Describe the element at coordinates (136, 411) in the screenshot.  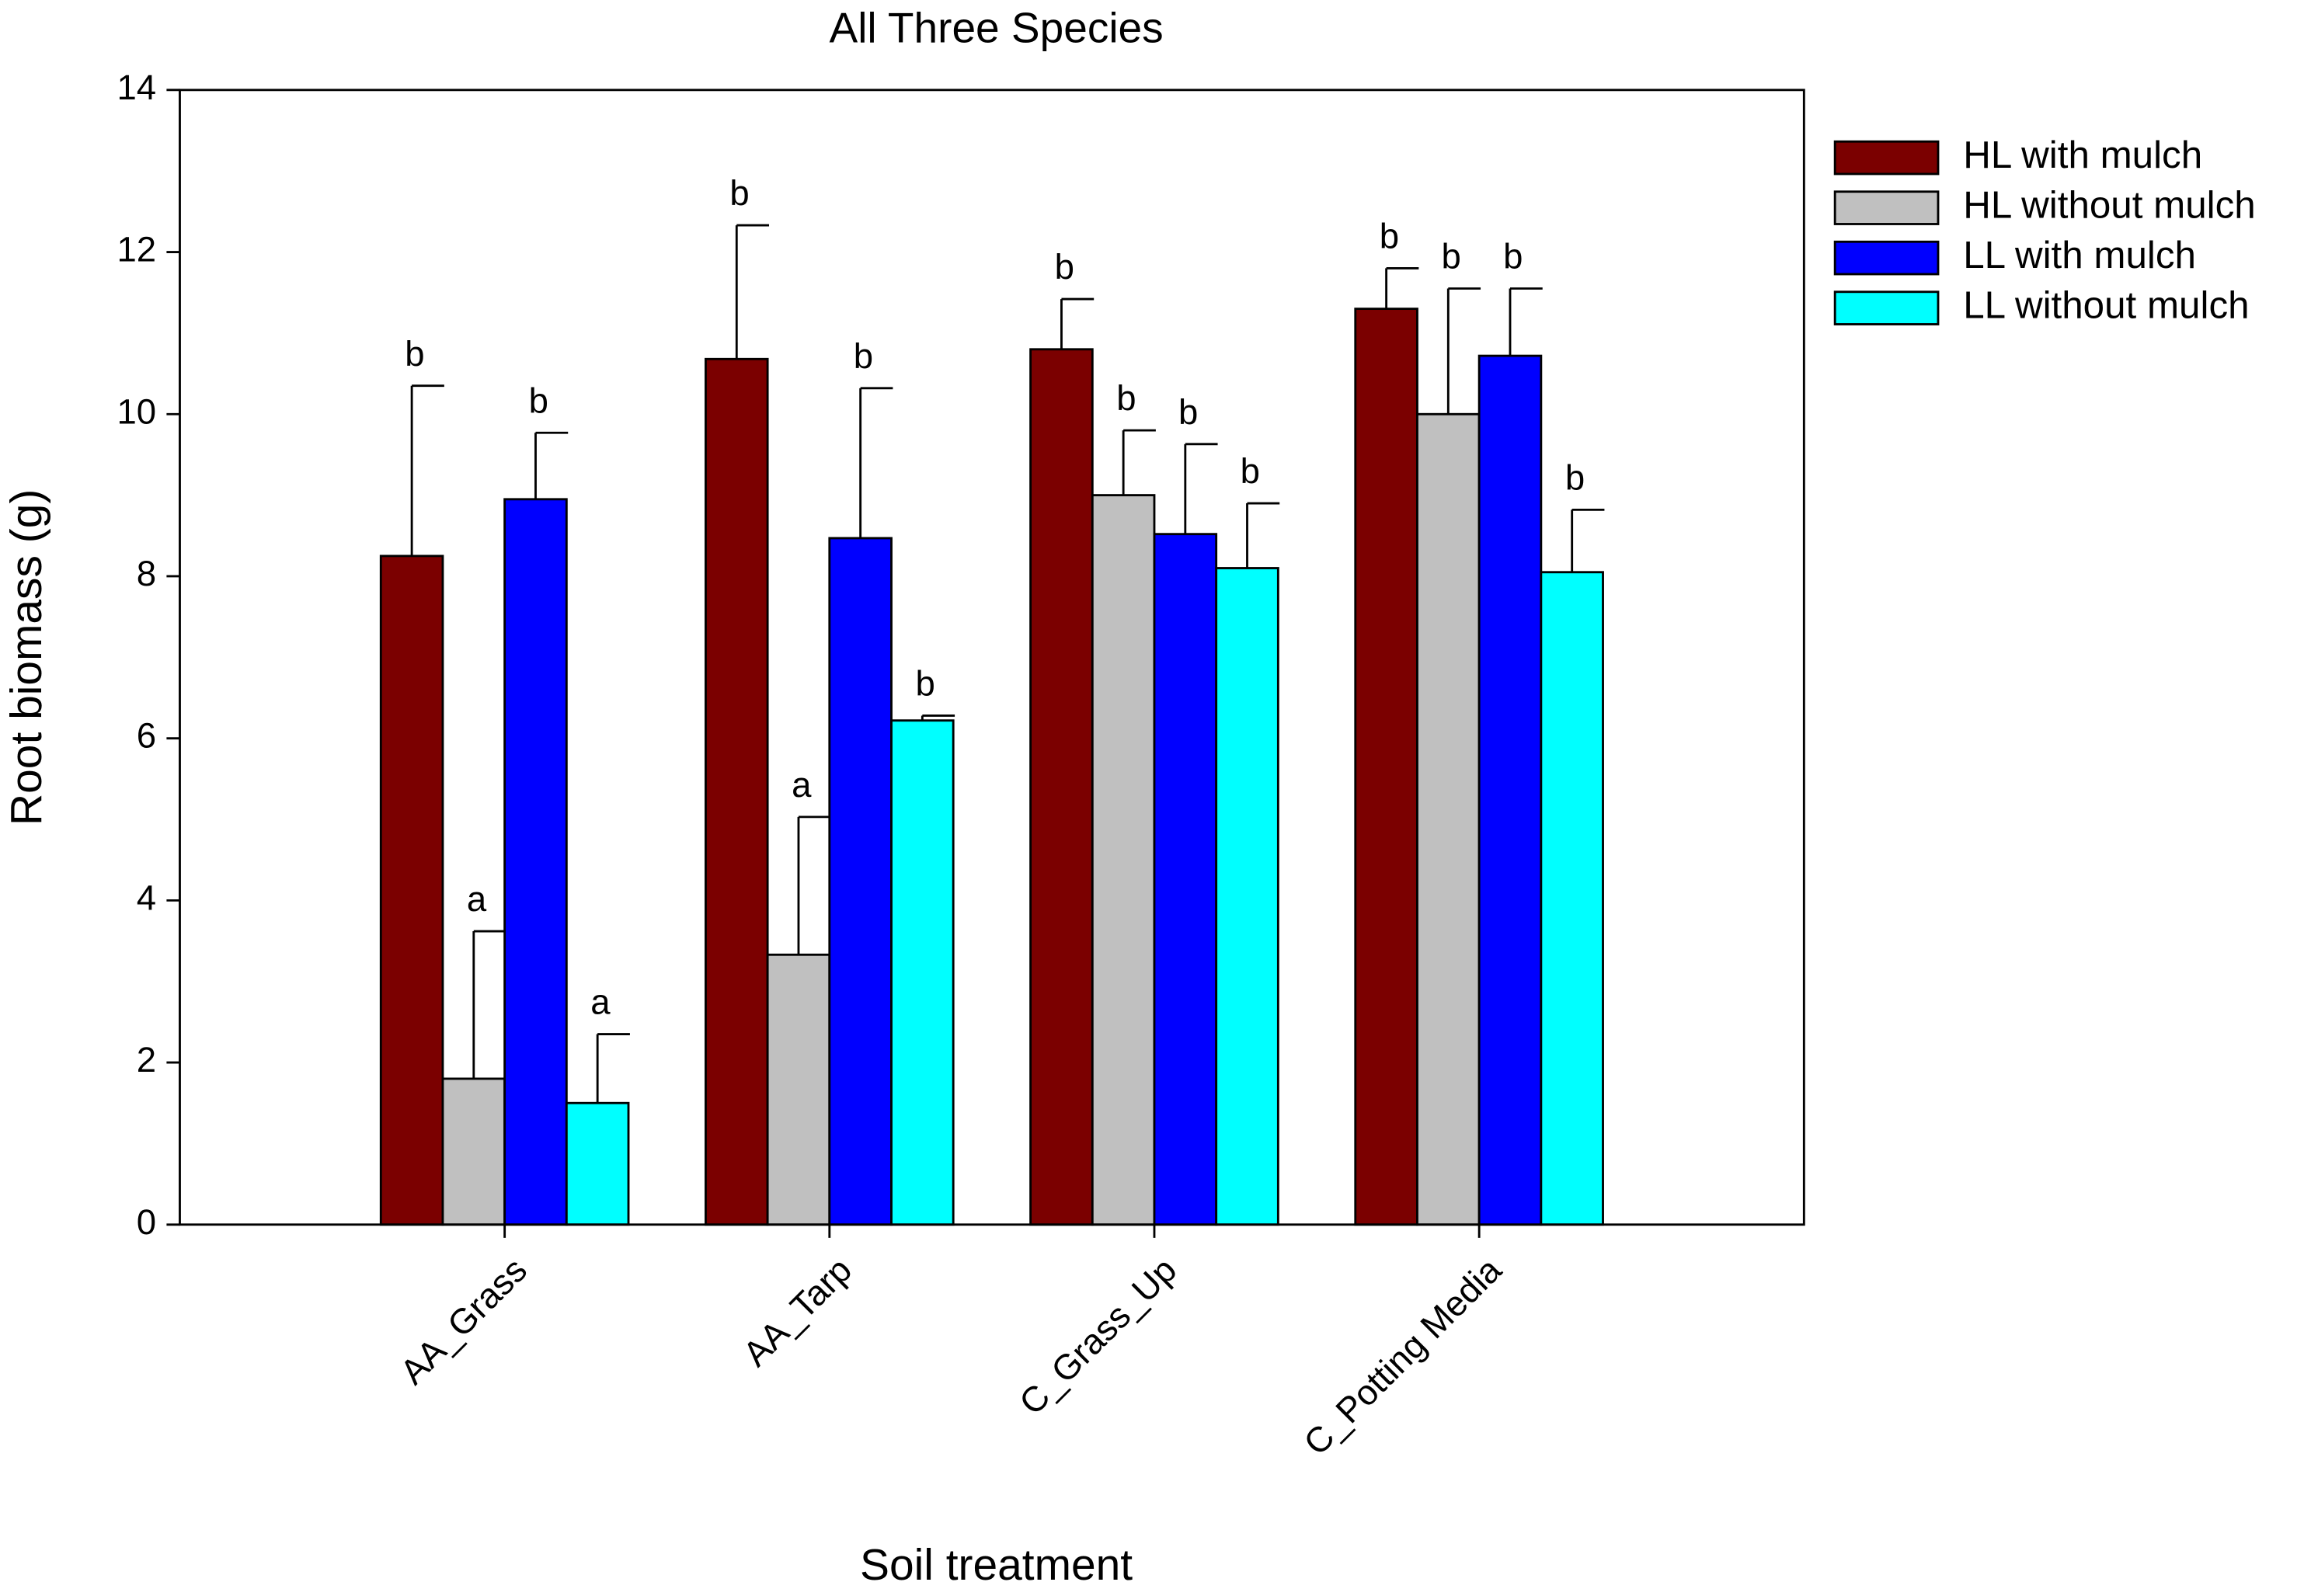
I see `y-tick-label: 10` at that location.